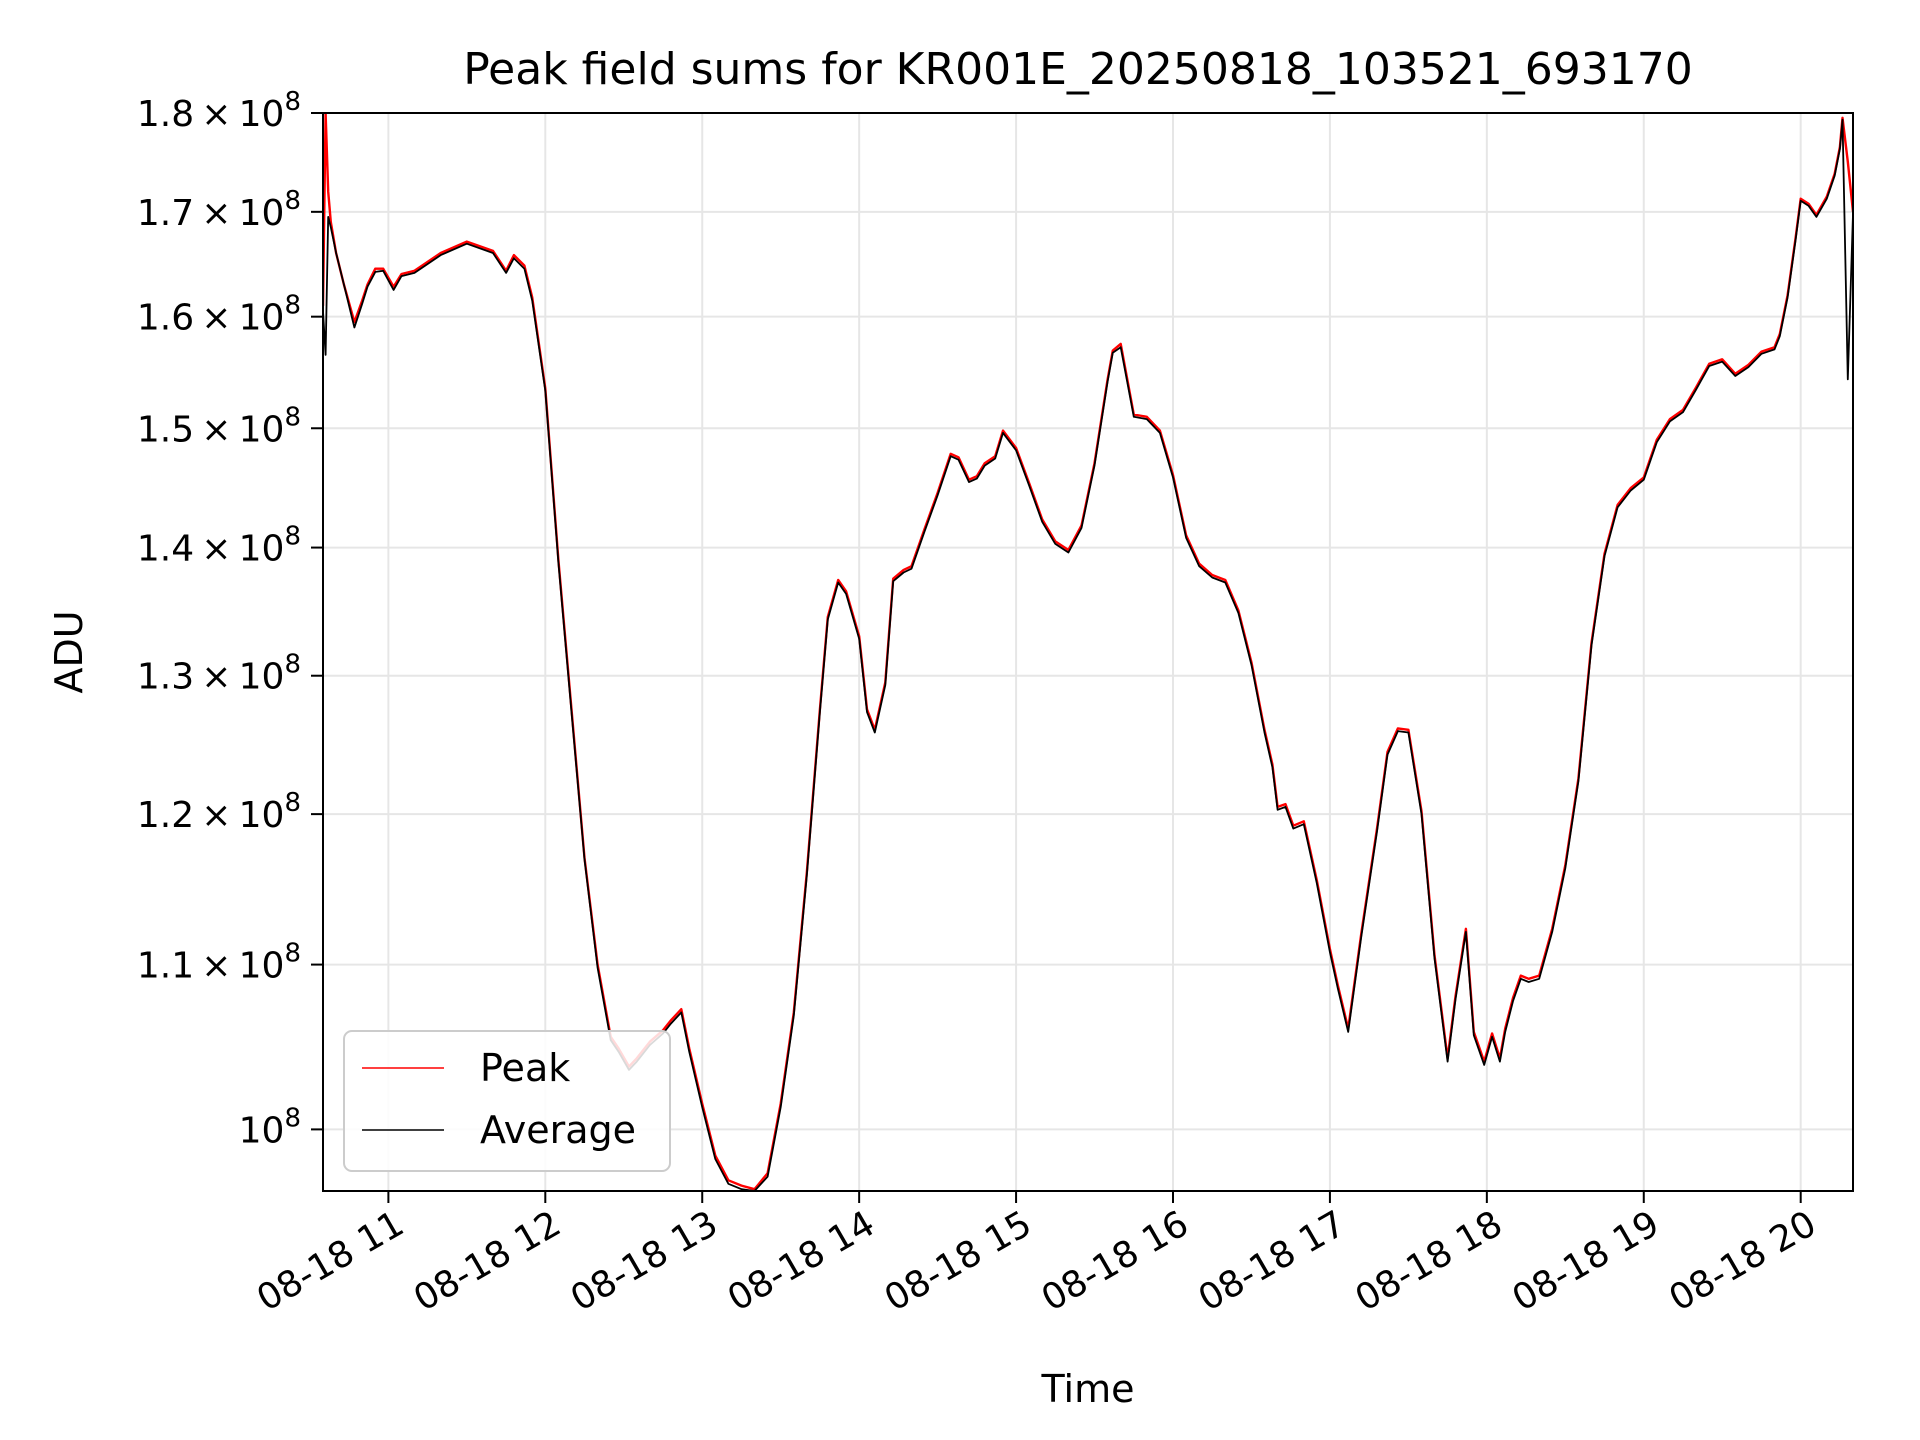 Image resolution: width=1920 pixels, height=1440 pixels. What do you see at coordinates (219, 963) in the screenshot?
I see `y-tick-label: 1.1 × 108` at bounding box center [219, 963].